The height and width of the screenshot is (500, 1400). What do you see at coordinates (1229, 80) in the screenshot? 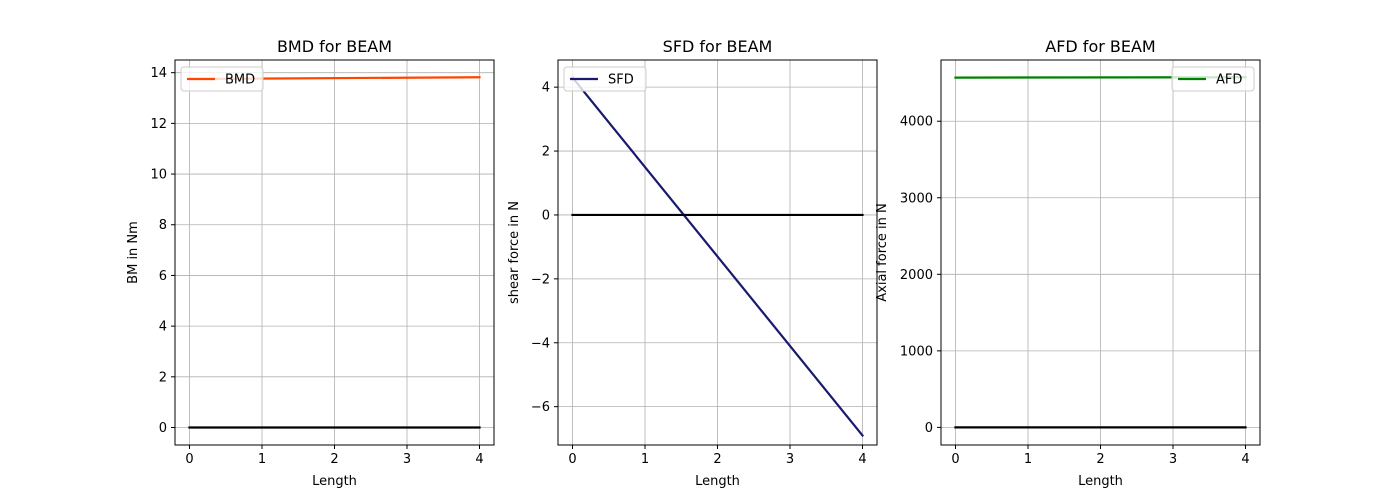
I see `legend-label: AFD` at bounding box center [1229, 80].